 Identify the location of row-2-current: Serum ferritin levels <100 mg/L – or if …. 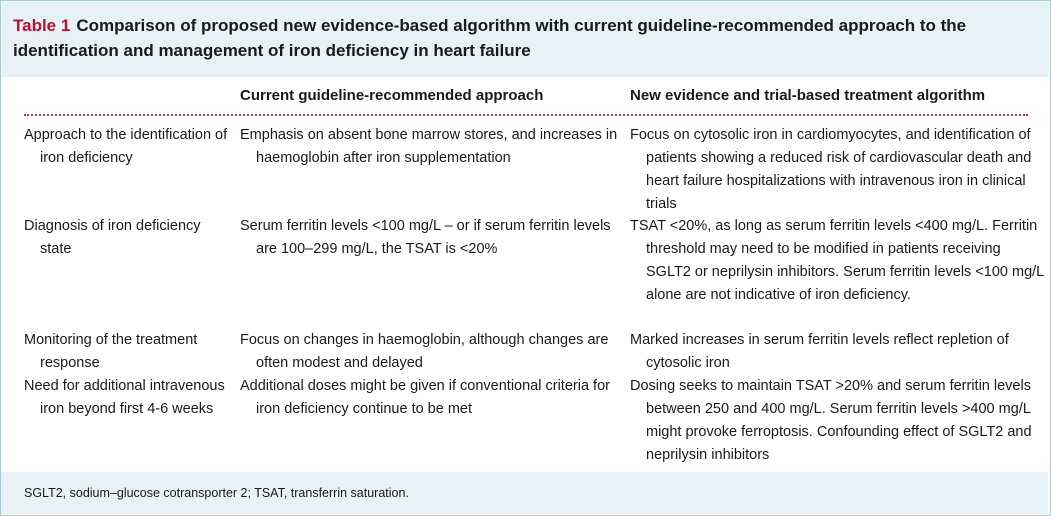
(425, 237).